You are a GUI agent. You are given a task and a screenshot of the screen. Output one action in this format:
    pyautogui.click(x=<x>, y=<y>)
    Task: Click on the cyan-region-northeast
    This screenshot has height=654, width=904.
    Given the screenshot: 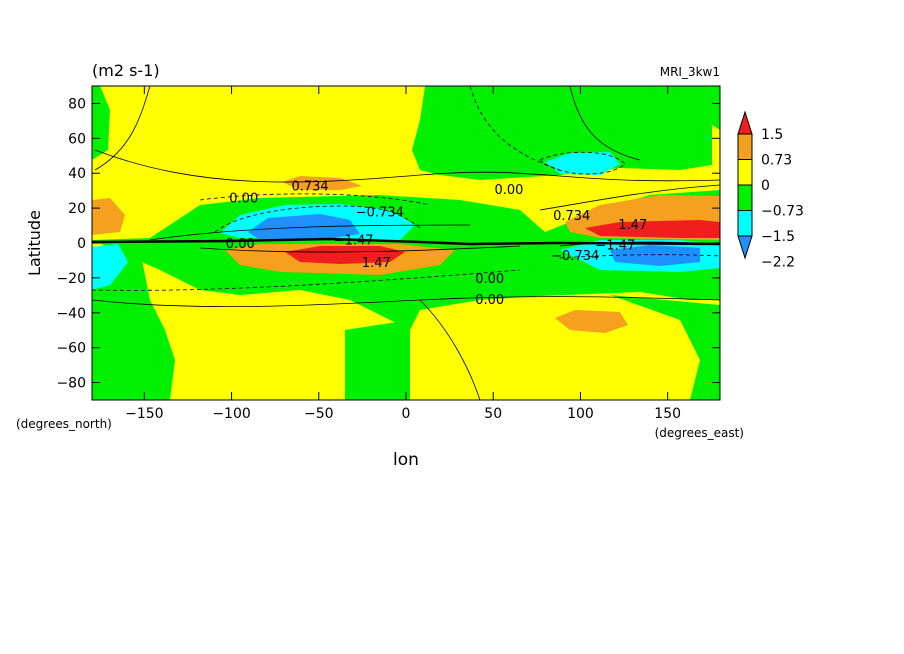 What is the action you would take?
    pyautogui.click(x=582, y=163)
    